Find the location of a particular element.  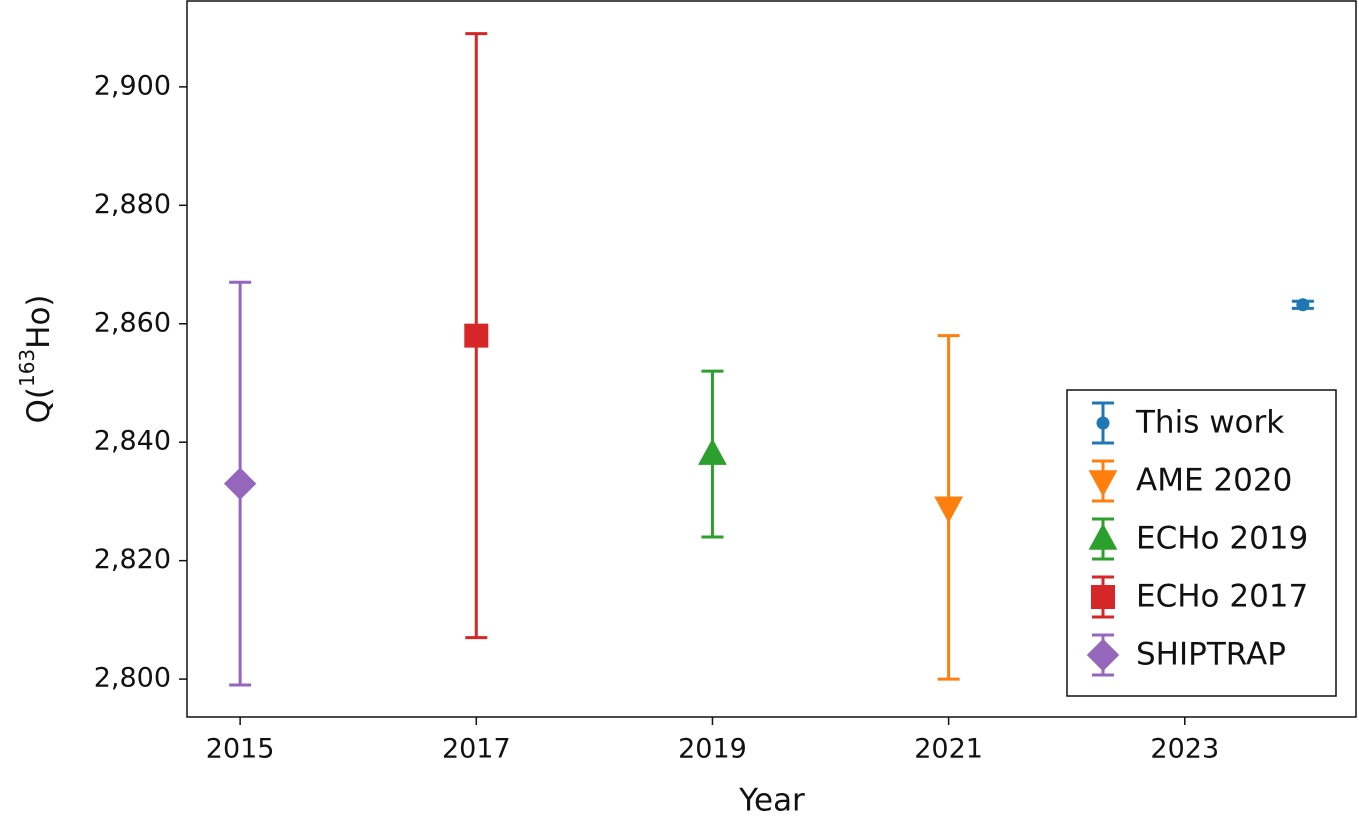

y-tick-label: 2,900 is located at coordinates (132, 85).